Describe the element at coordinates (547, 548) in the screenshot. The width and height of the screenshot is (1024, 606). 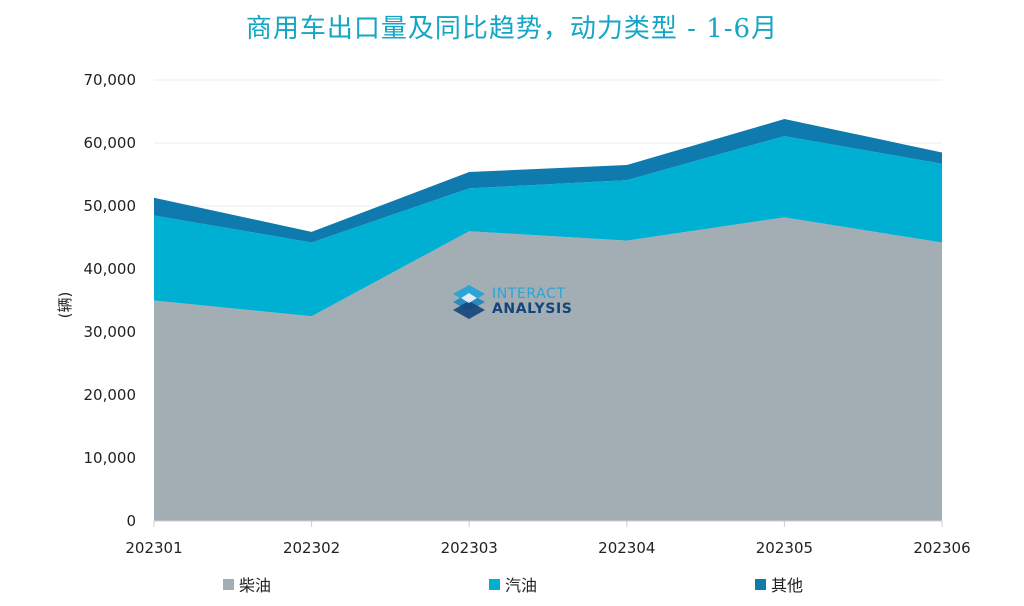
I see `x-tick-labels: 202301 202302 202303 202304 202305 202306` at that location.